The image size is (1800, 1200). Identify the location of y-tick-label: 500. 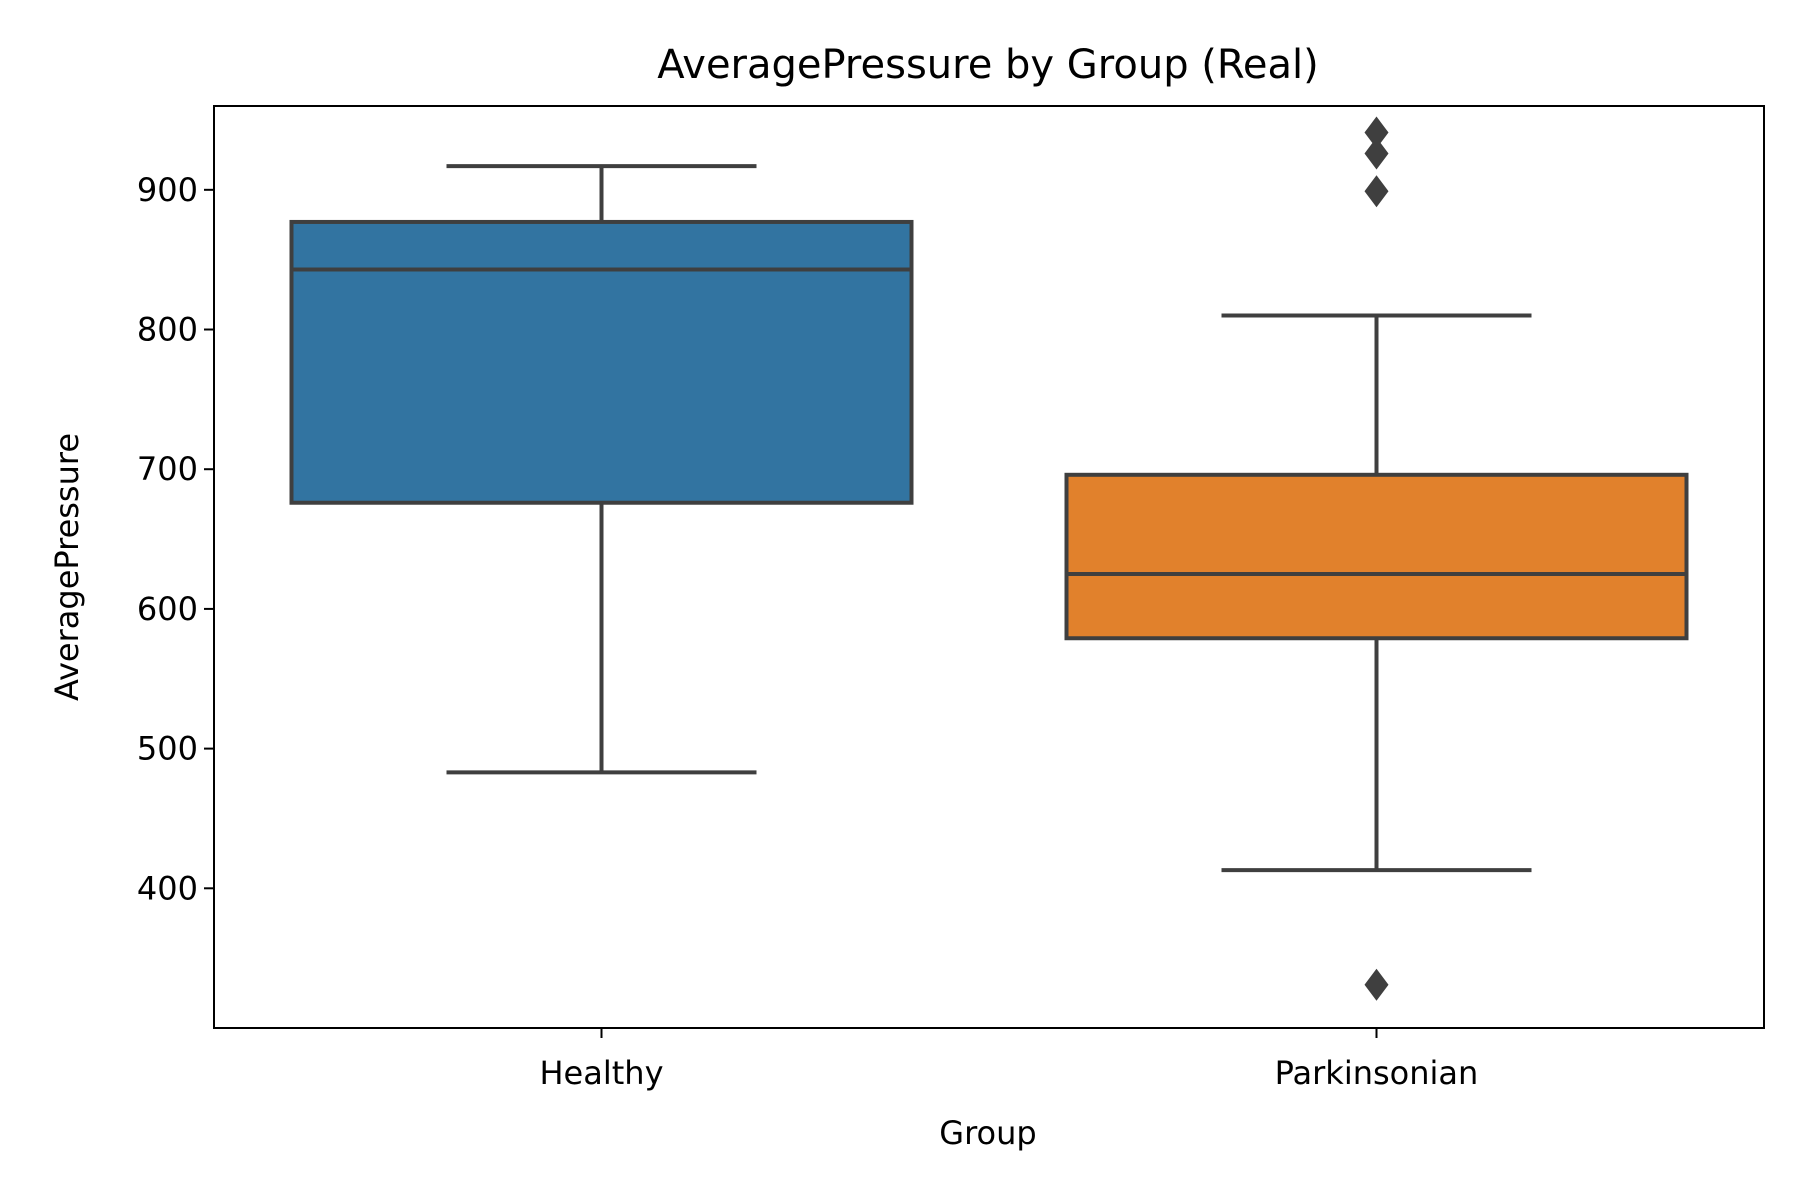
(167, 749).